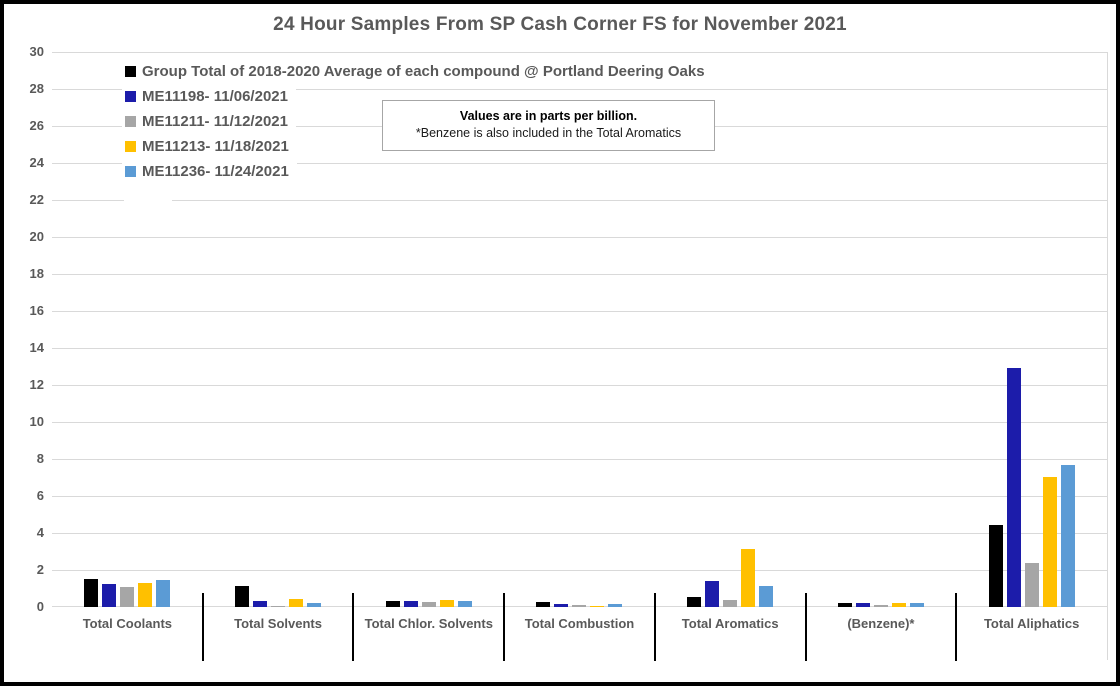 The width and height of the screenshot is (1120, 686). What do you see at coordinates (548, 116) in the screenshot?
I see `annotation-line-1: Values are in parts per billion.` at bounding box center [548, 116].